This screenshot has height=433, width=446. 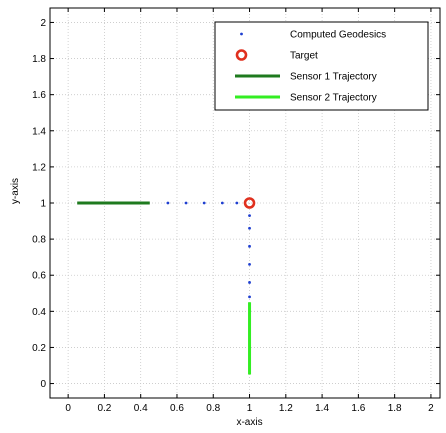 I want to click on x-tick-label: 0.4, so click(x=141, y=408).